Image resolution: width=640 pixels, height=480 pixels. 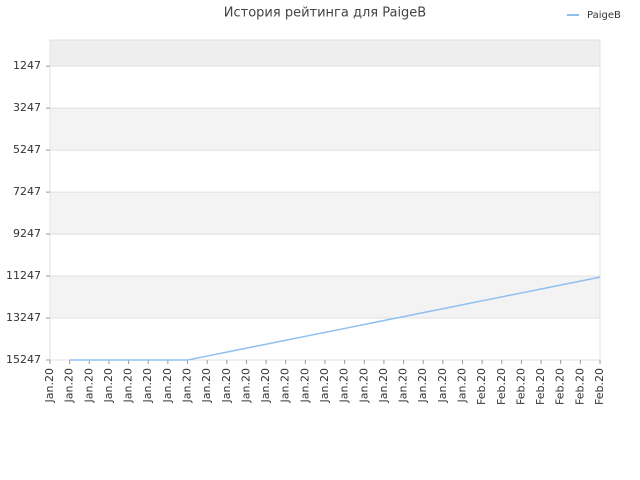 I want to click on series-line, so click(x=335, y=318).